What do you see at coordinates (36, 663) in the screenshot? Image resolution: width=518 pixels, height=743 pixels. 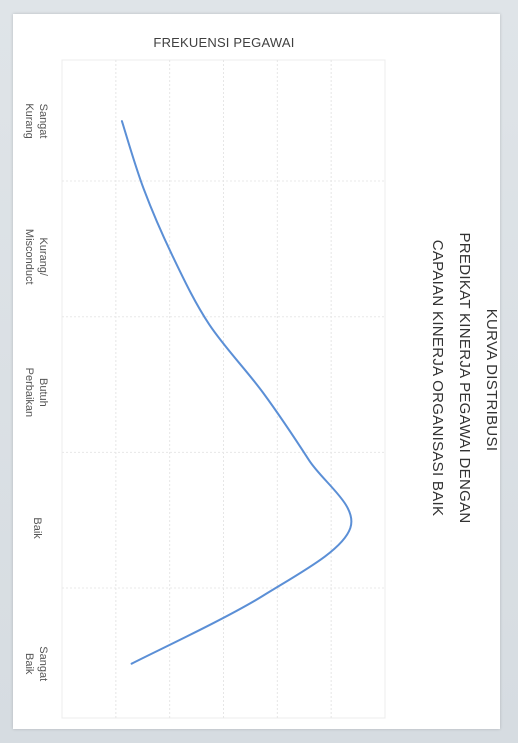 I see `category-label: SangatBaik` at bounding box center [36, 663].